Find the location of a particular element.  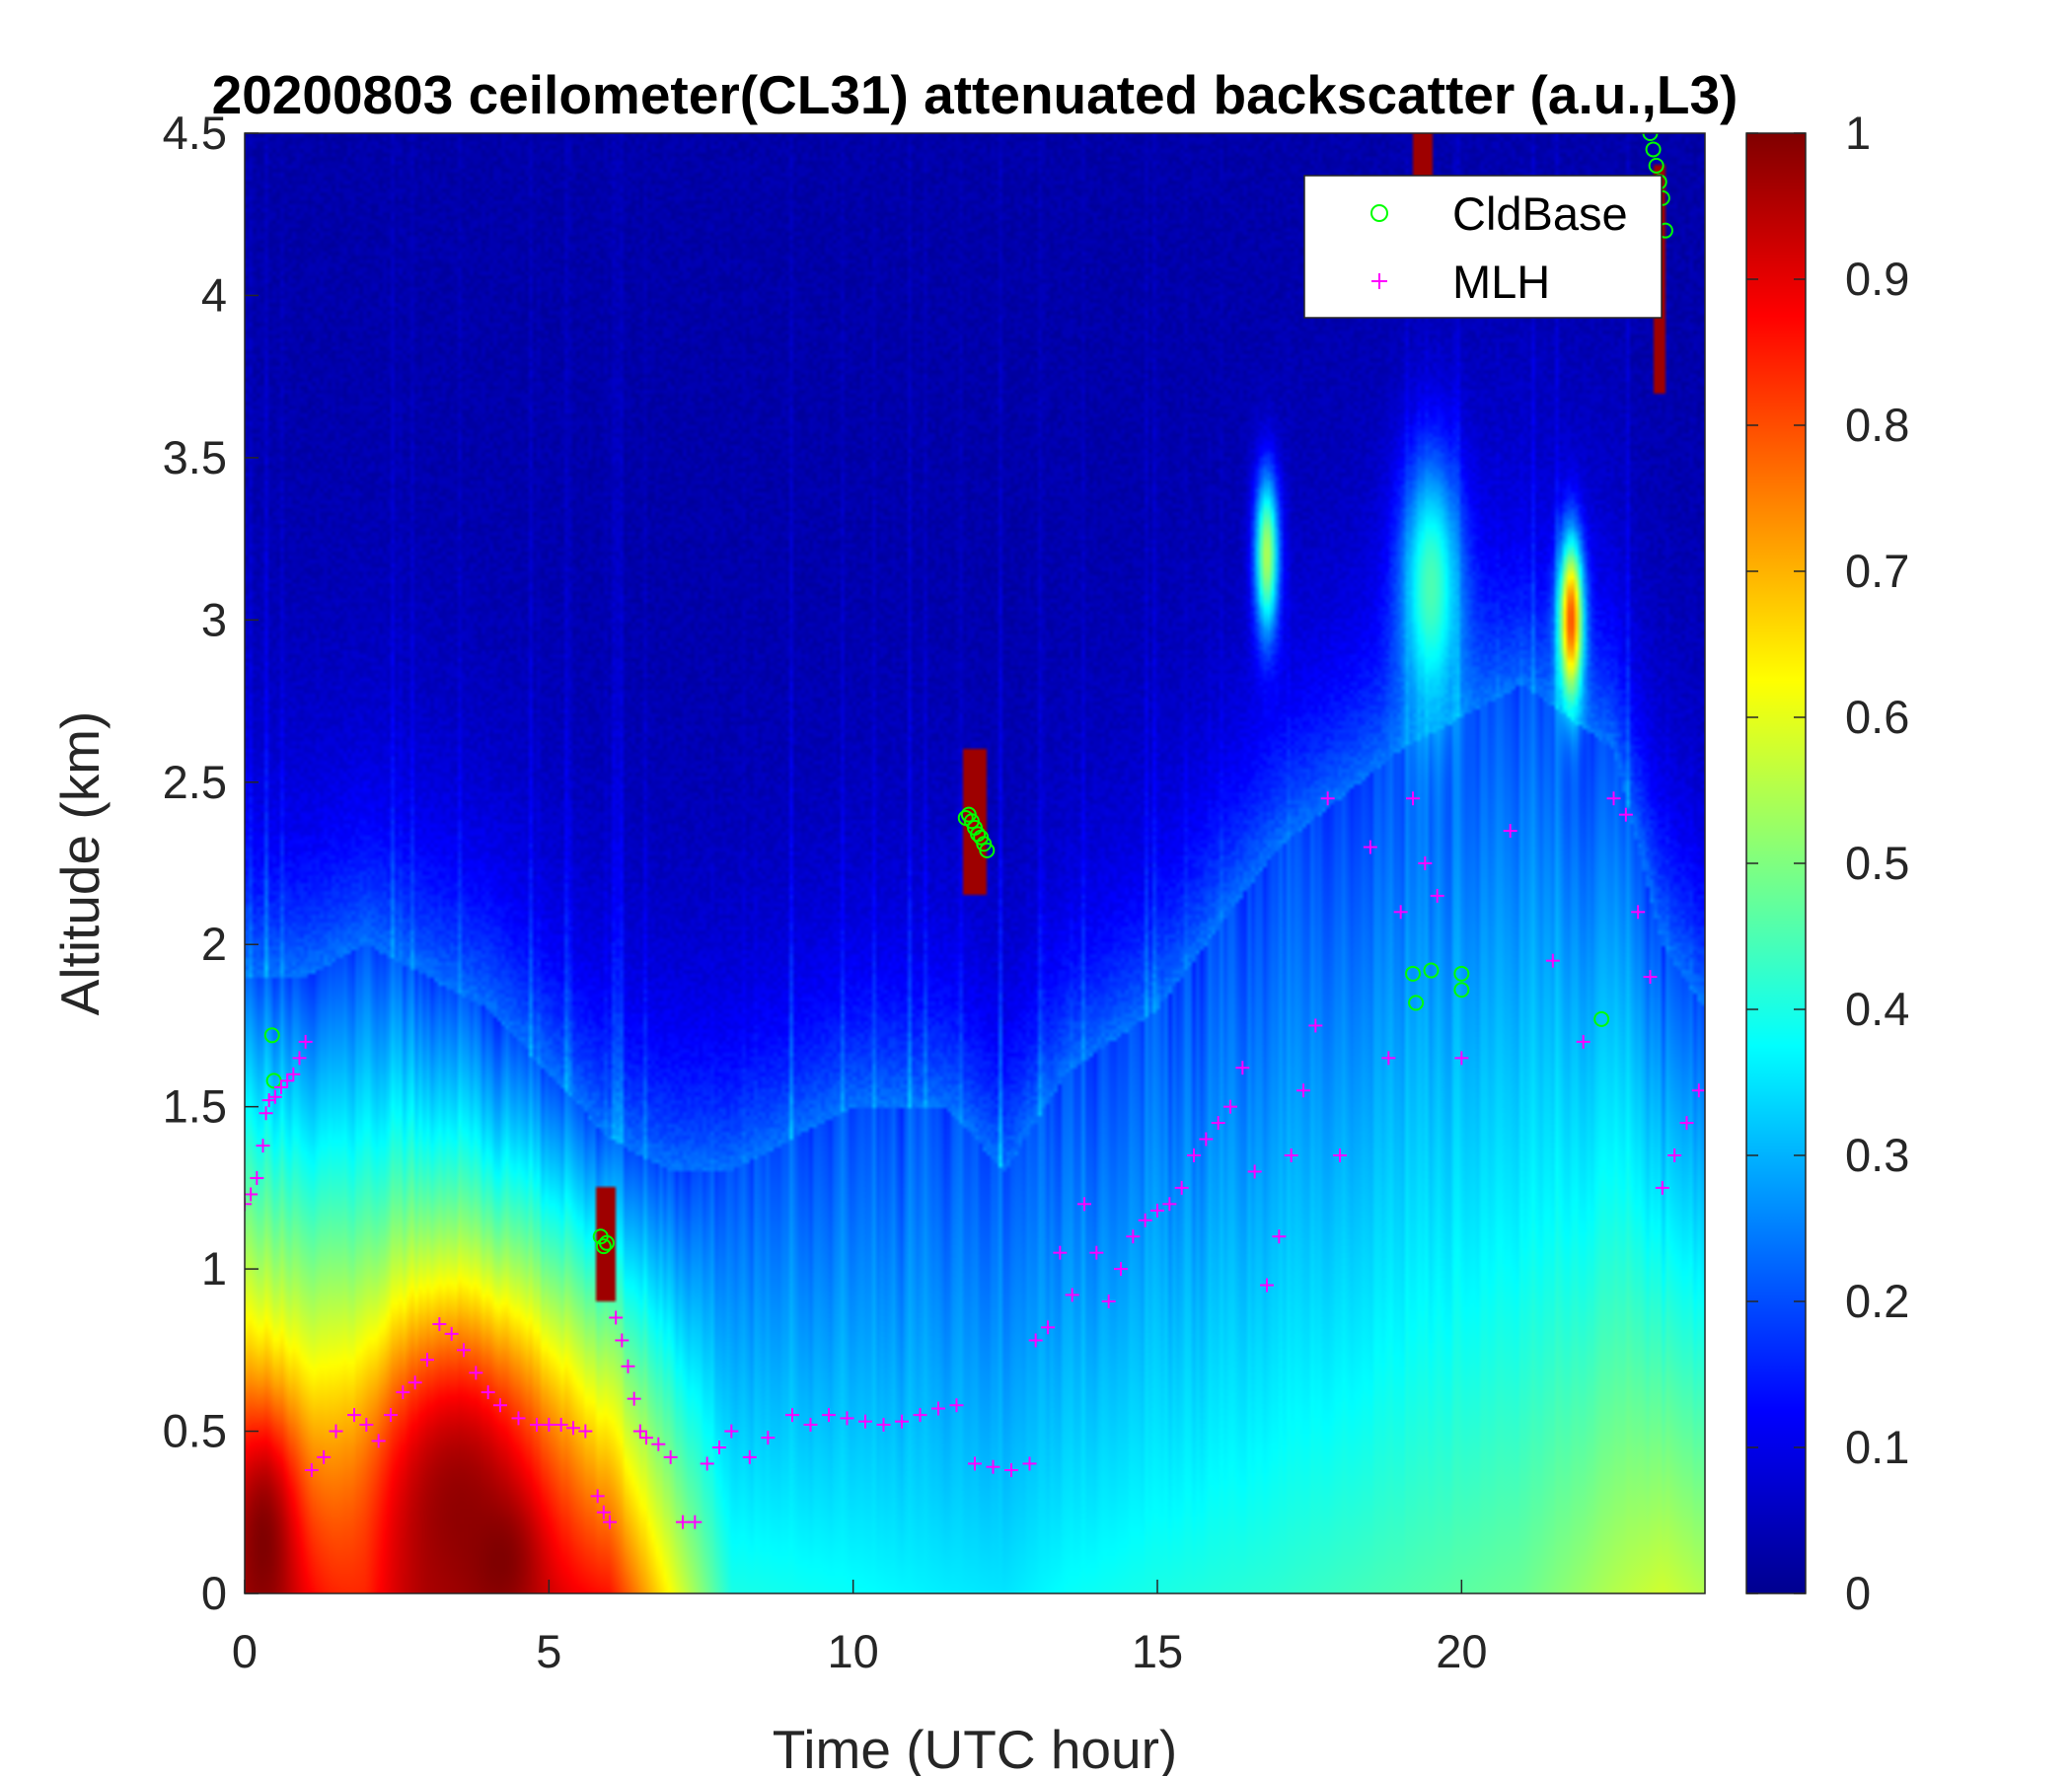

y-tick-label: 2.5 is located at coordinates (195, 782).